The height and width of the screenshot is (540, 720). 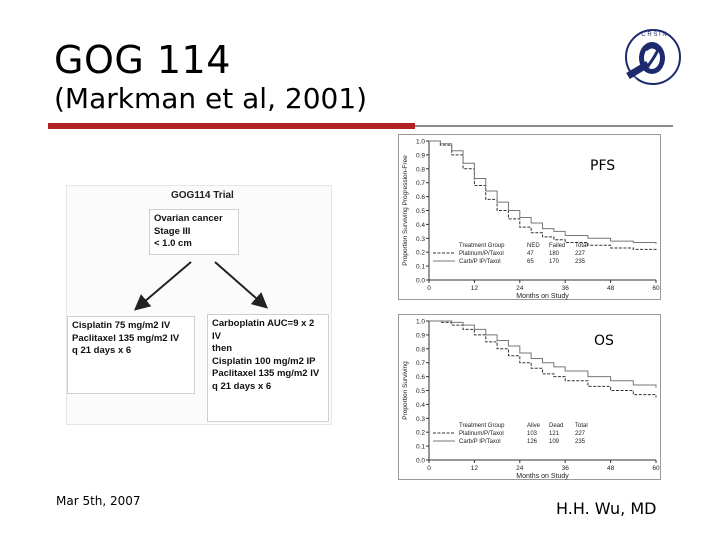 I want to click on title-divider-rule, so click(x=544, y=126).